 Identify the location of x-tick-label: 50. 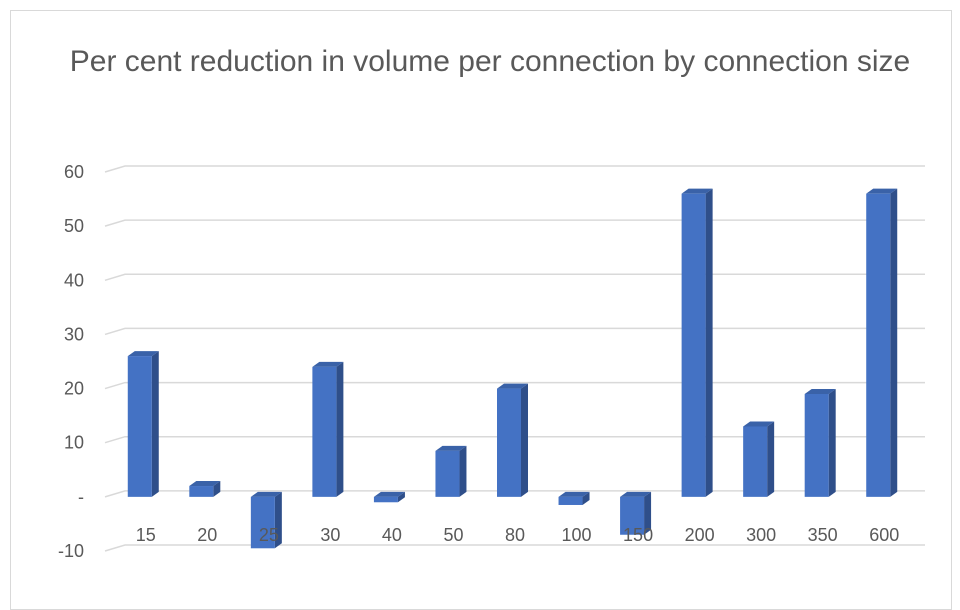
(453, 535).